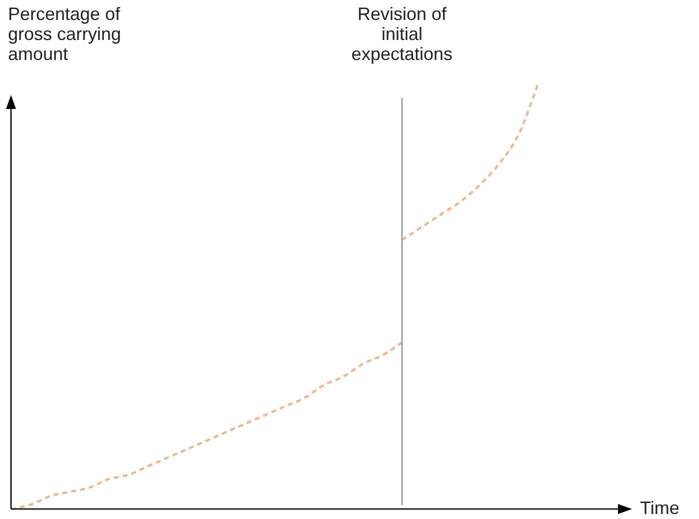  I want to click on text: Revision of initial expectations, so click(402, 34).